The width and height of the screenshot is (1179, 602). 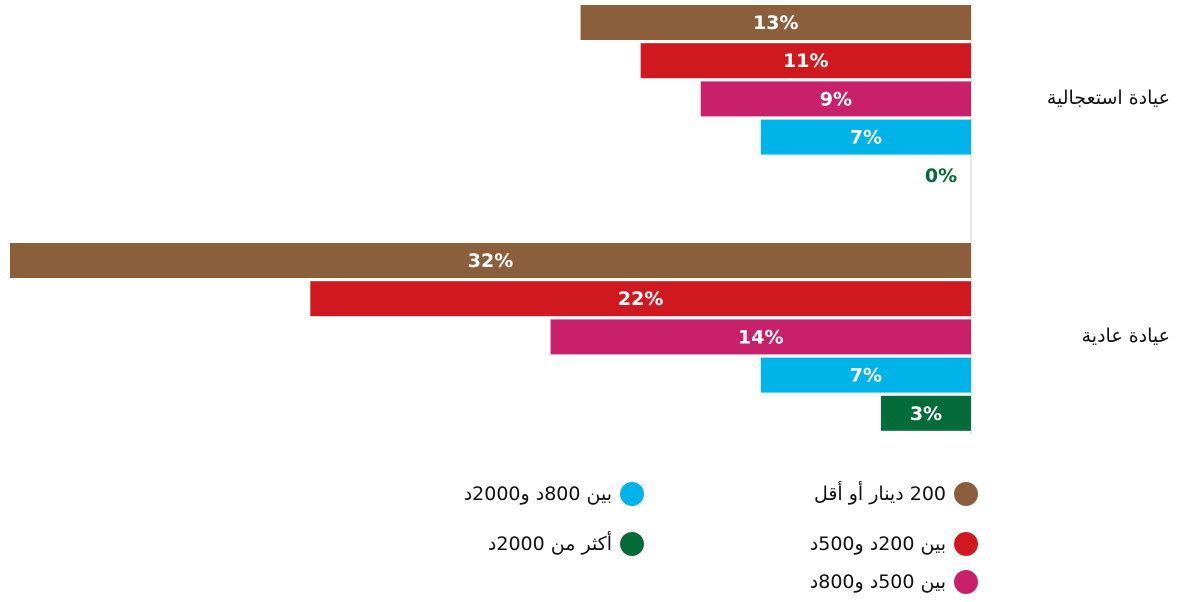 What do you see at coordinates (879, 494) in the screenshot?
I see `legend-label: 200 دينار أو أقل` at bounding box center [879, 494].